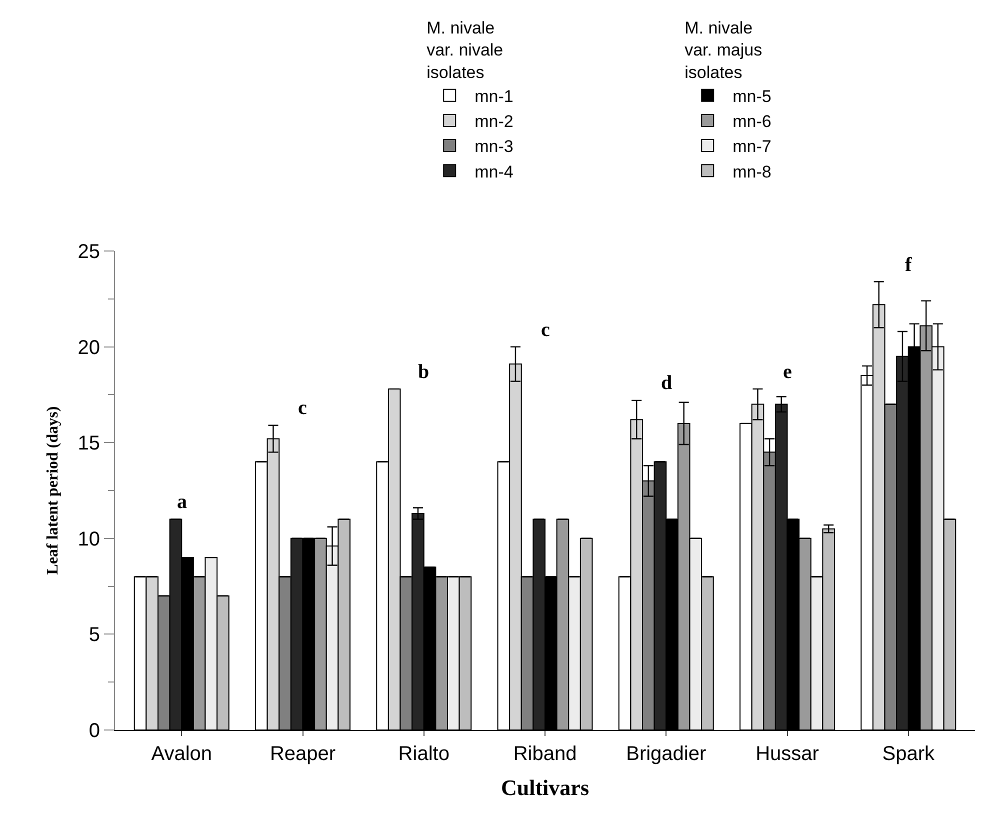 This screenshot has height=830, width=990. Describe the element at coordinates (787, 372) in the screenshot. I see `annotation: e` at that location.